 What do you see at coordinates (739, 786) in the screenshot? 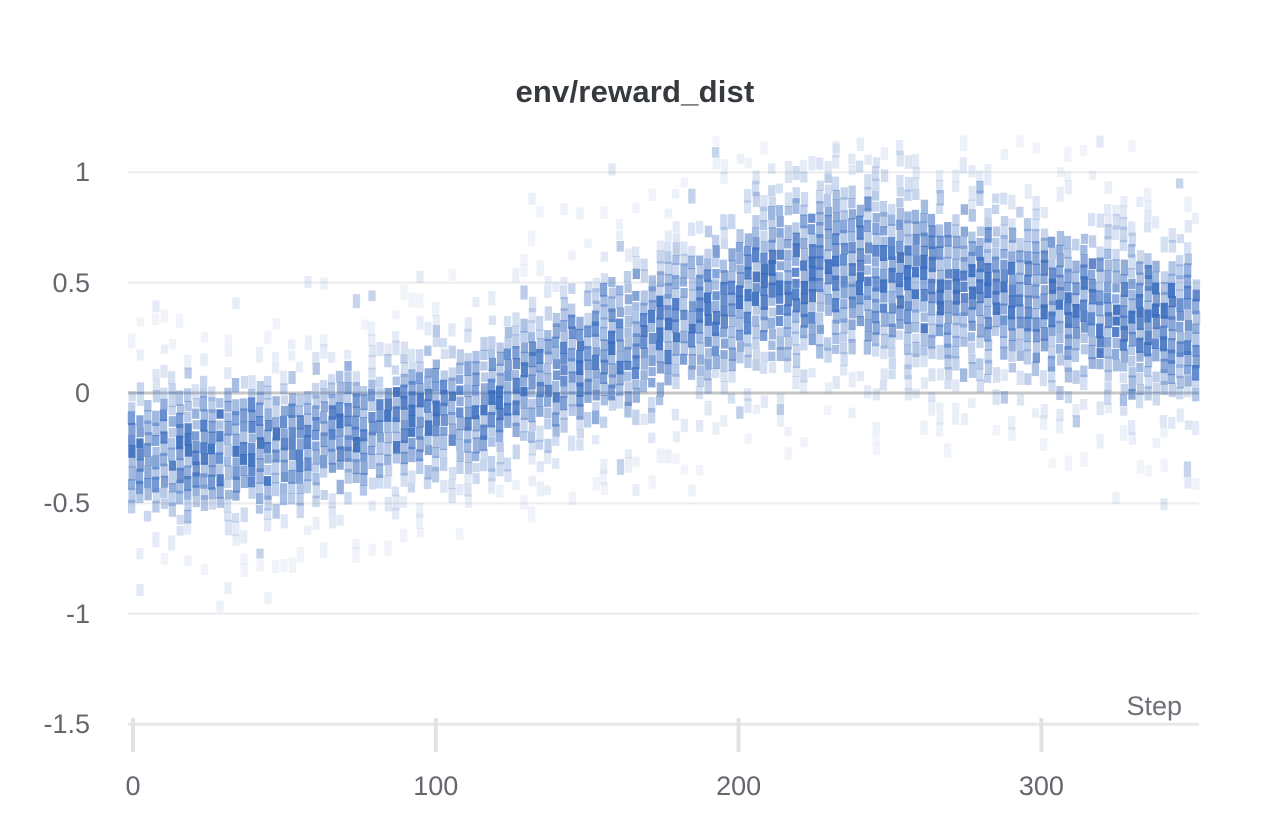
I see `x-tick-label: 200` at bounding box center [739, 786].